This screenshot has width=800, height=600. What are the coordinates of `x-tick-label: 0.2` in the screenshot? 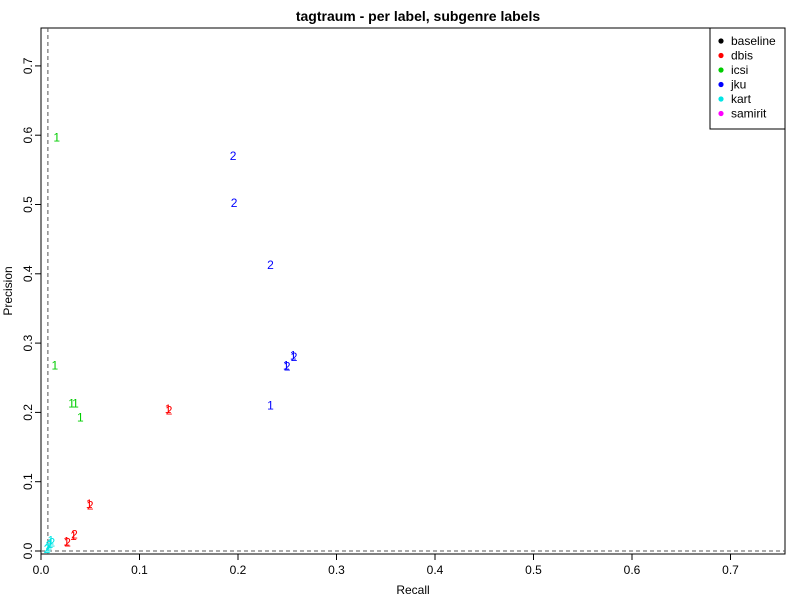 It's located at (238, 570).